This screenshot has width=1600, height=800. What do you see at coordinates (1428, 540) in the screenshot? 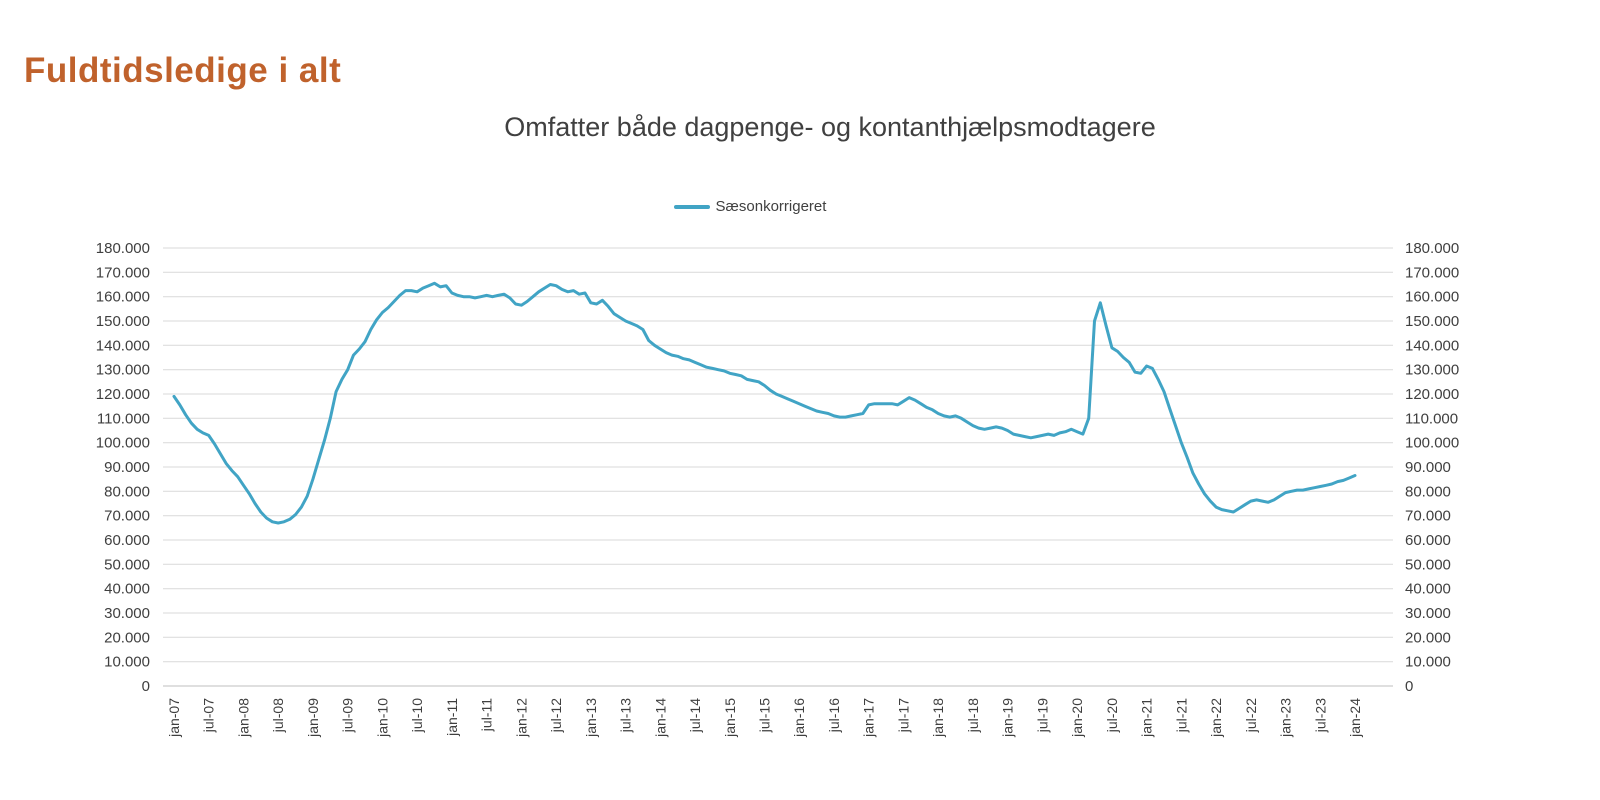
I see `y-axis-label-right: 60.000` at bounding box center [1428, 540].